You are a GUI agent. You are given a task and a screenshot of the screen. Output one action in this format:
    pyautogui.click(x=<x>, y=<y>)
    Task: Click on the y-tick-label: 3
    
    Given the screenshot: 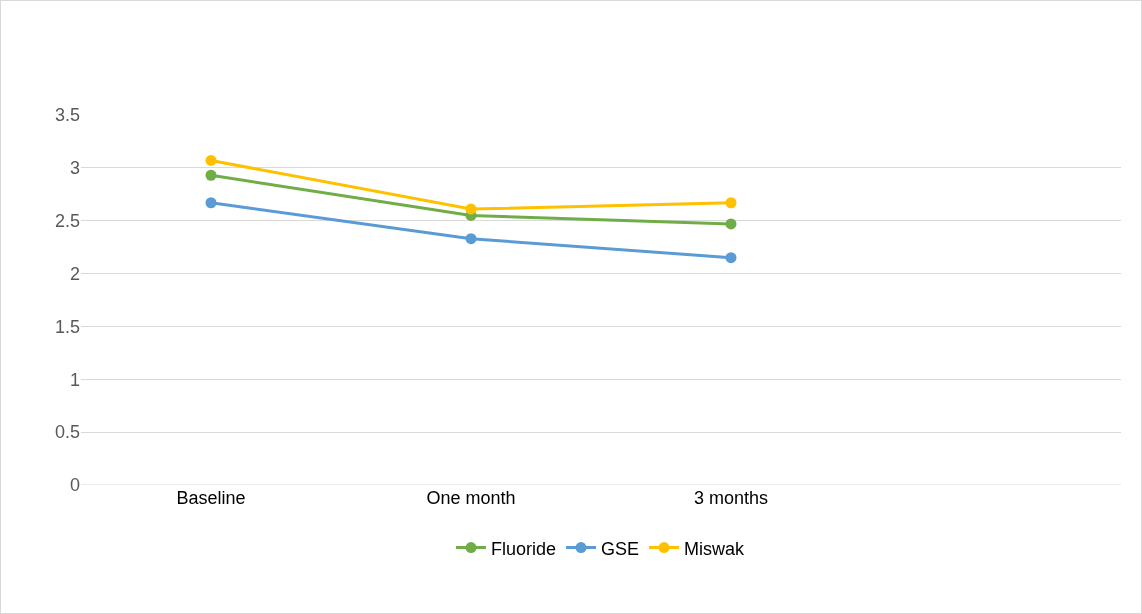 What is the action you would take?
    pyautogui.click(x=74, y=168)
    